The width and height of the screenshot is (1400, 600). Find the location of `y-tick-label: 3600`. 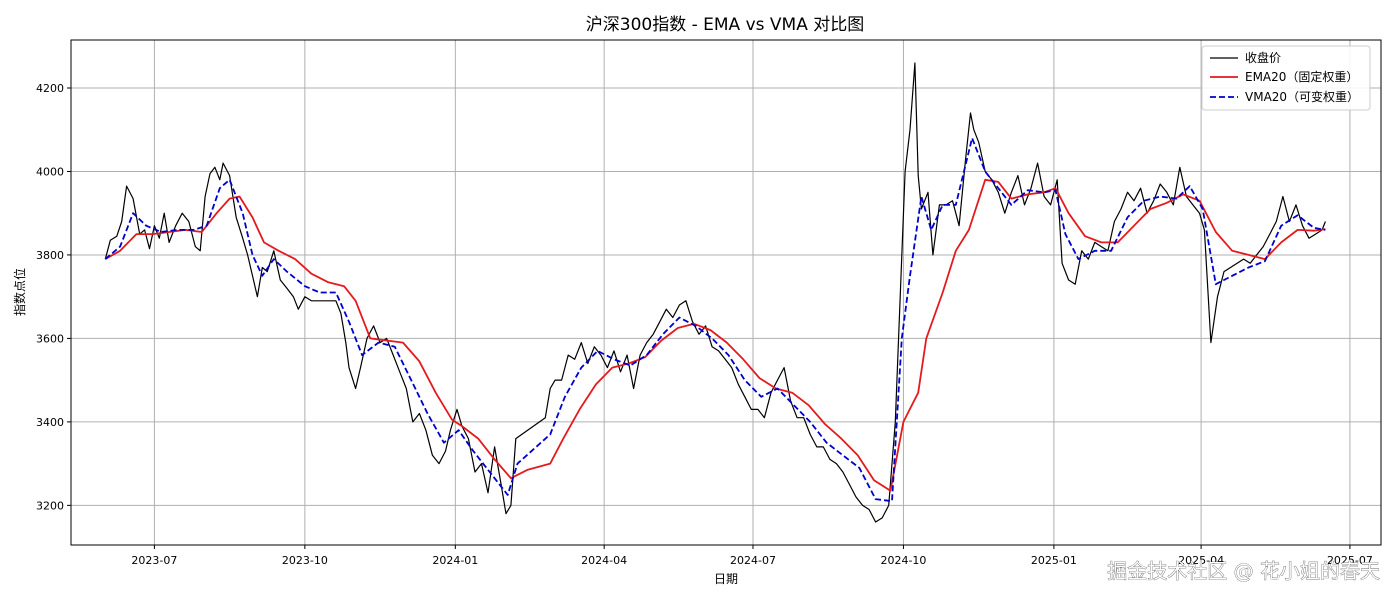

y-tick-label: 3600 is located at coordinates (50, 338).